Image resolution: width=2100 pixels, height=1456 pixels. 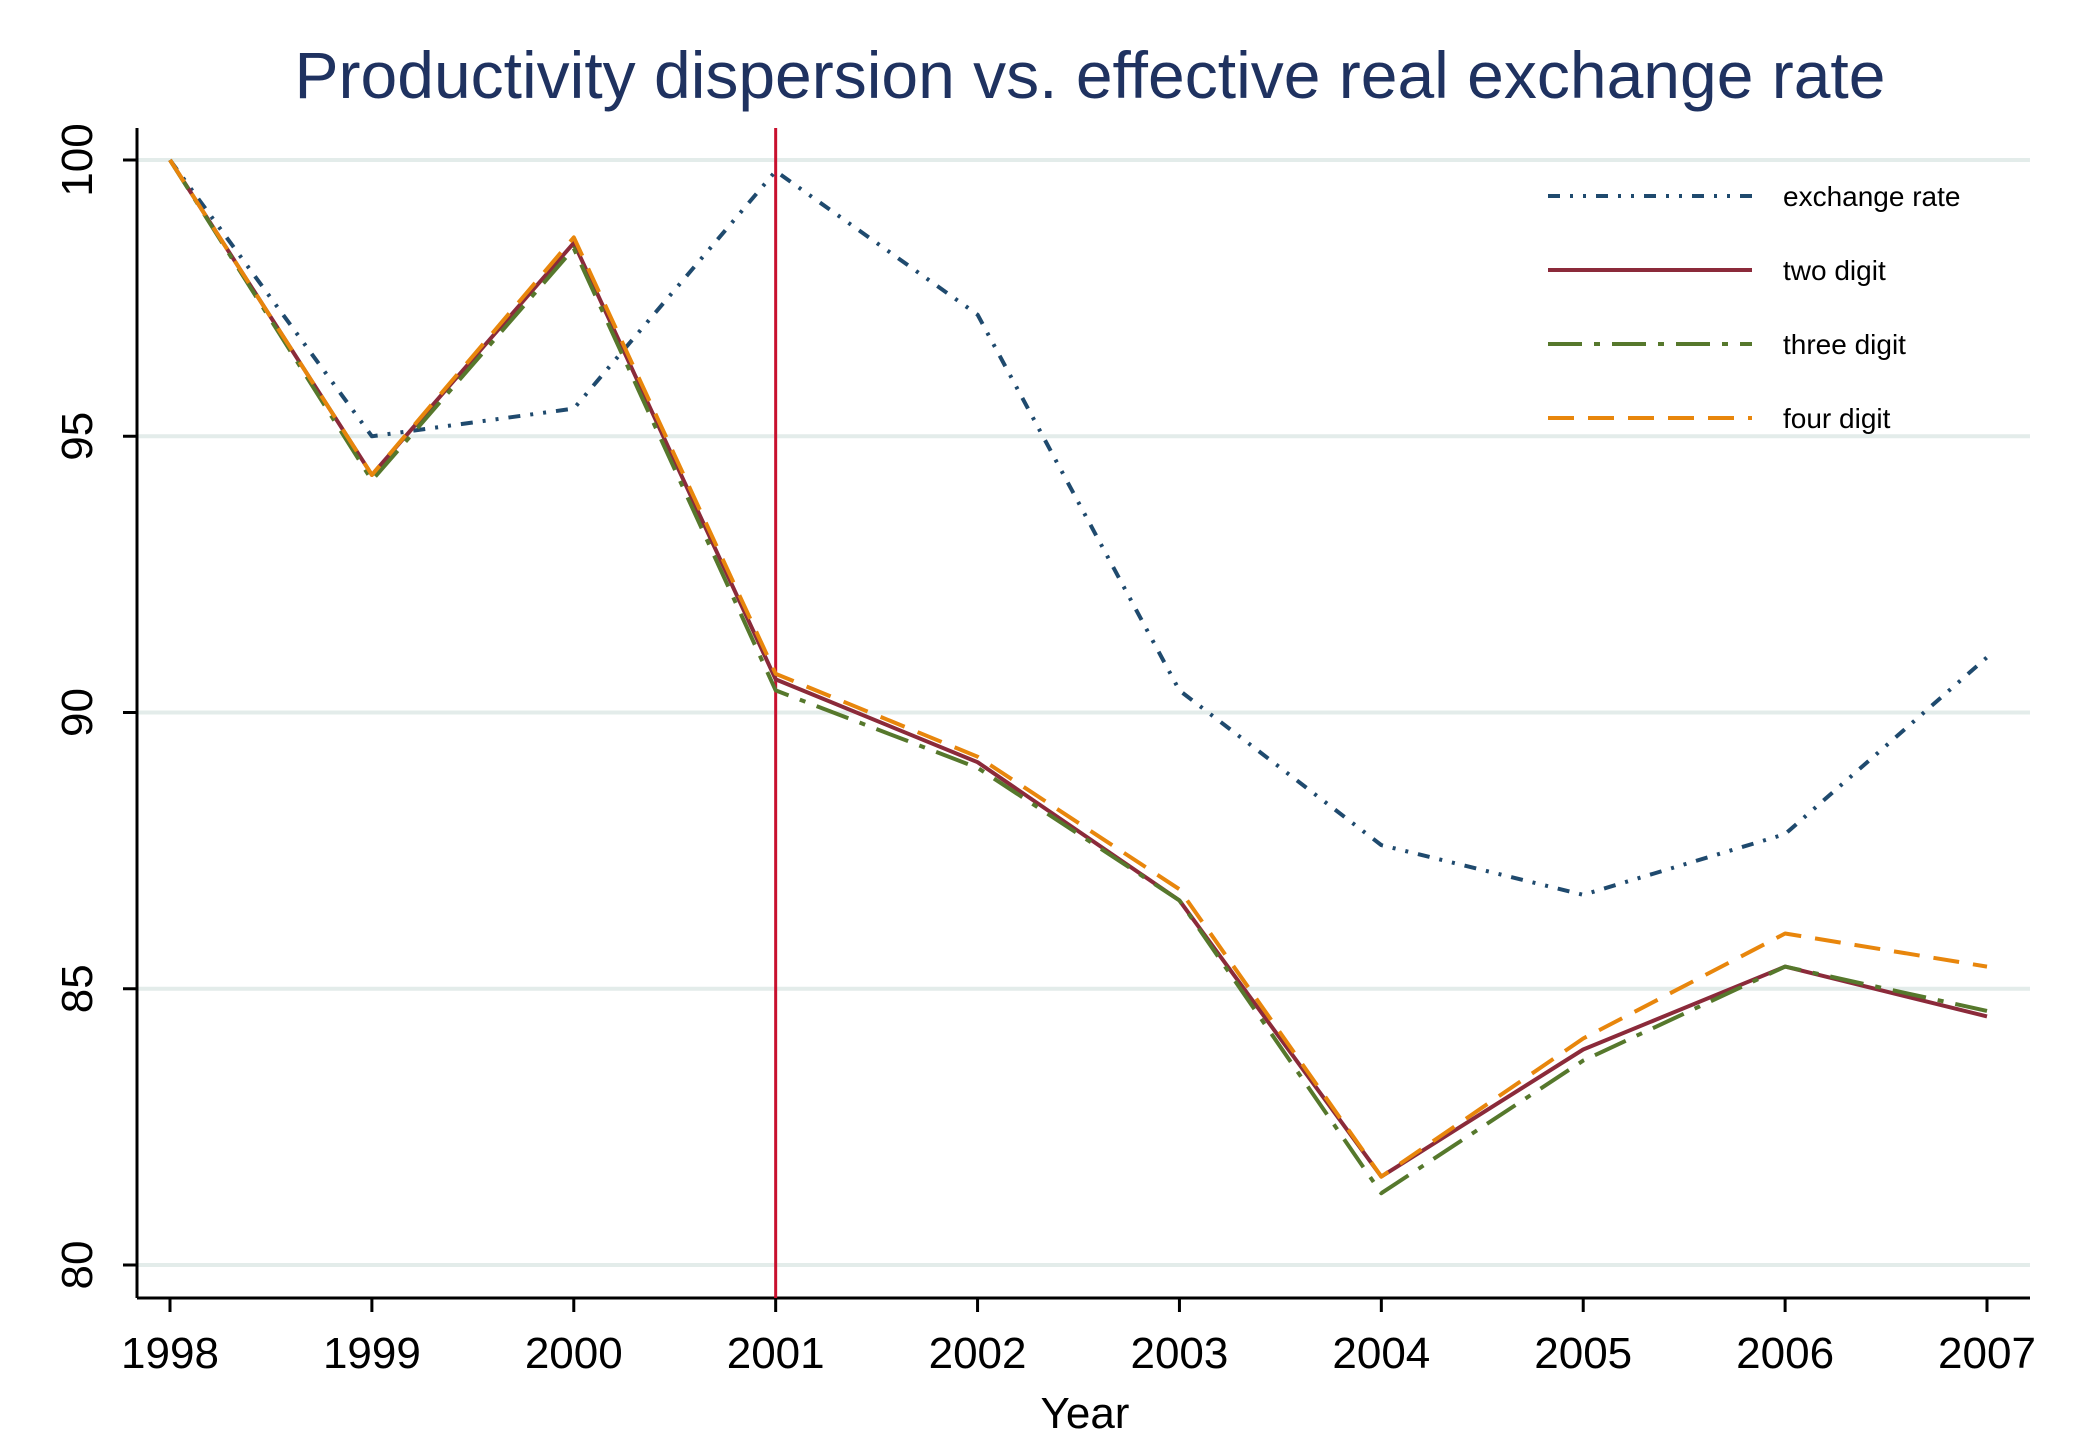 I want to click on y-tick-label: 80, so click(x=77, y=1265).